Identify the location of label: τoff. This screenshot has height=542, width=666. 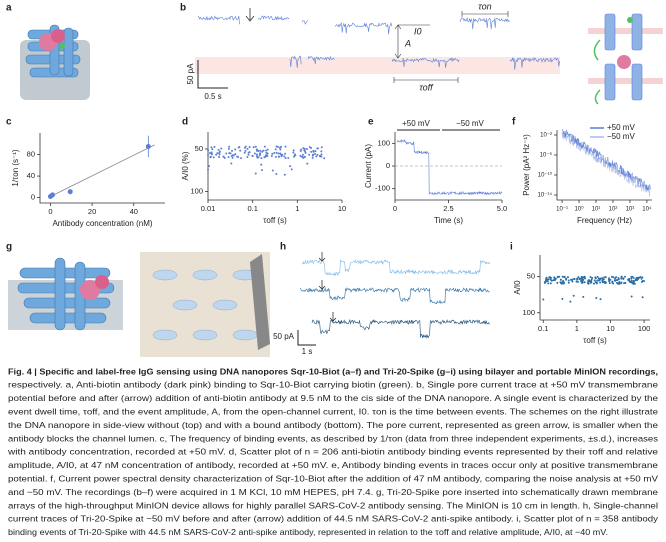
(426, 87).